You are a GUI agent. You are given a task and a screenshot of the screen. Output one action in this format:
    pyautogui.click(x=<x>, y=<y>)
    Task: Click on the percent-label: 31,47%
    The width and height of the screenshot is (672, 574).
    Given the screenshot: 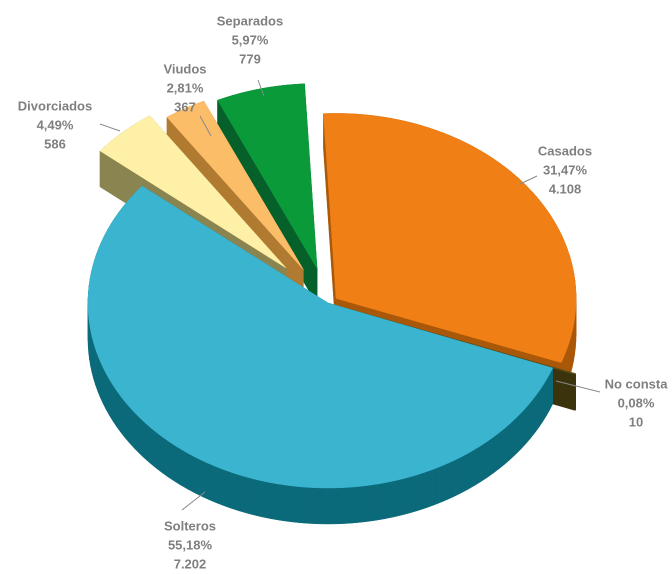 What is the action you would take?
    pyautogui.click(x=565, y=169)
    